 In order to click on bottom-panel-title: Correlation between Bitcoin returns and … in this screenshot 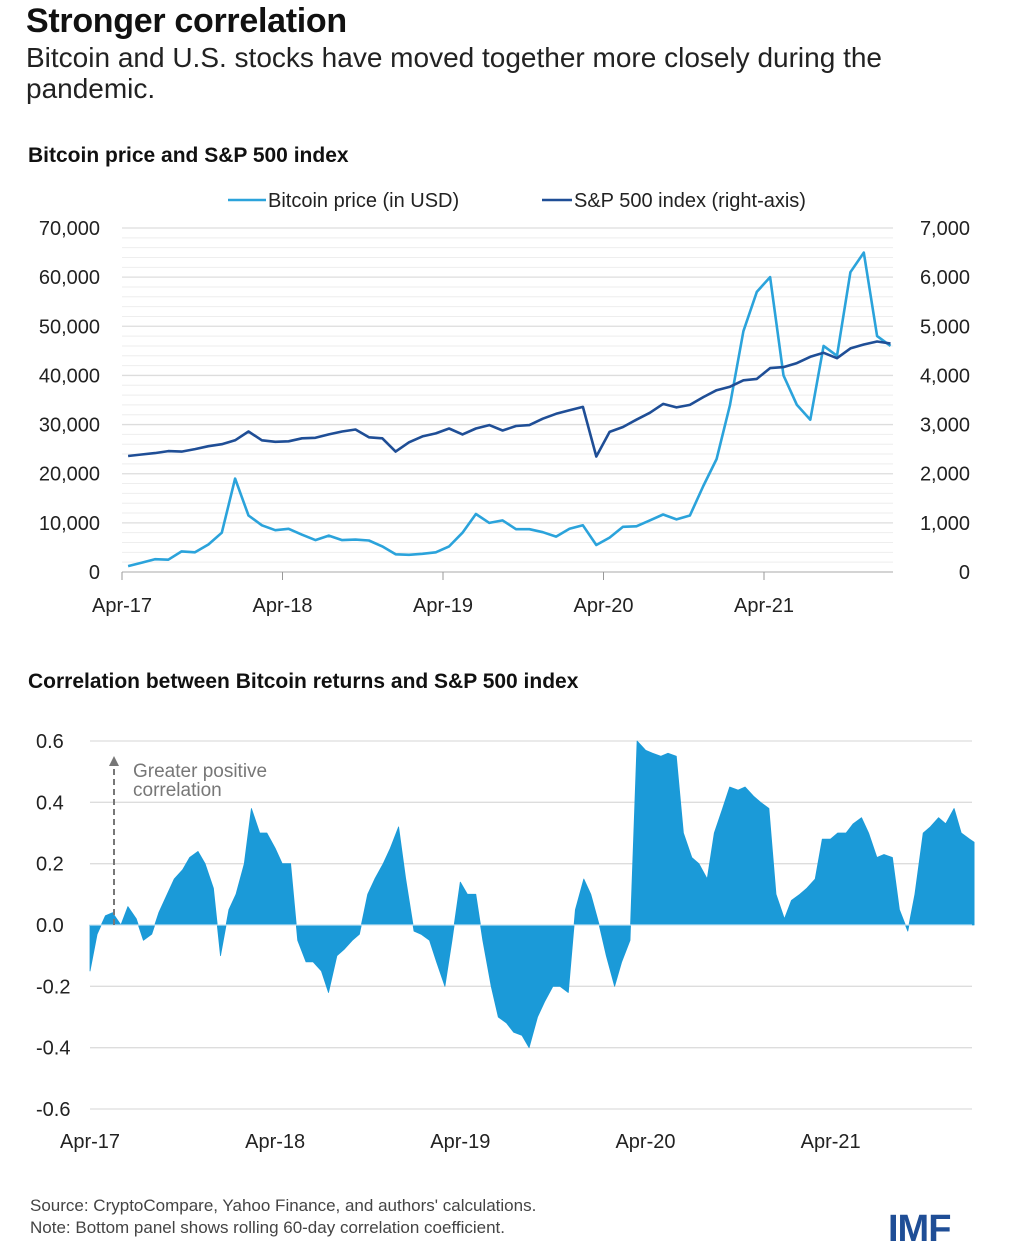, I will do `click(303, 681)`.